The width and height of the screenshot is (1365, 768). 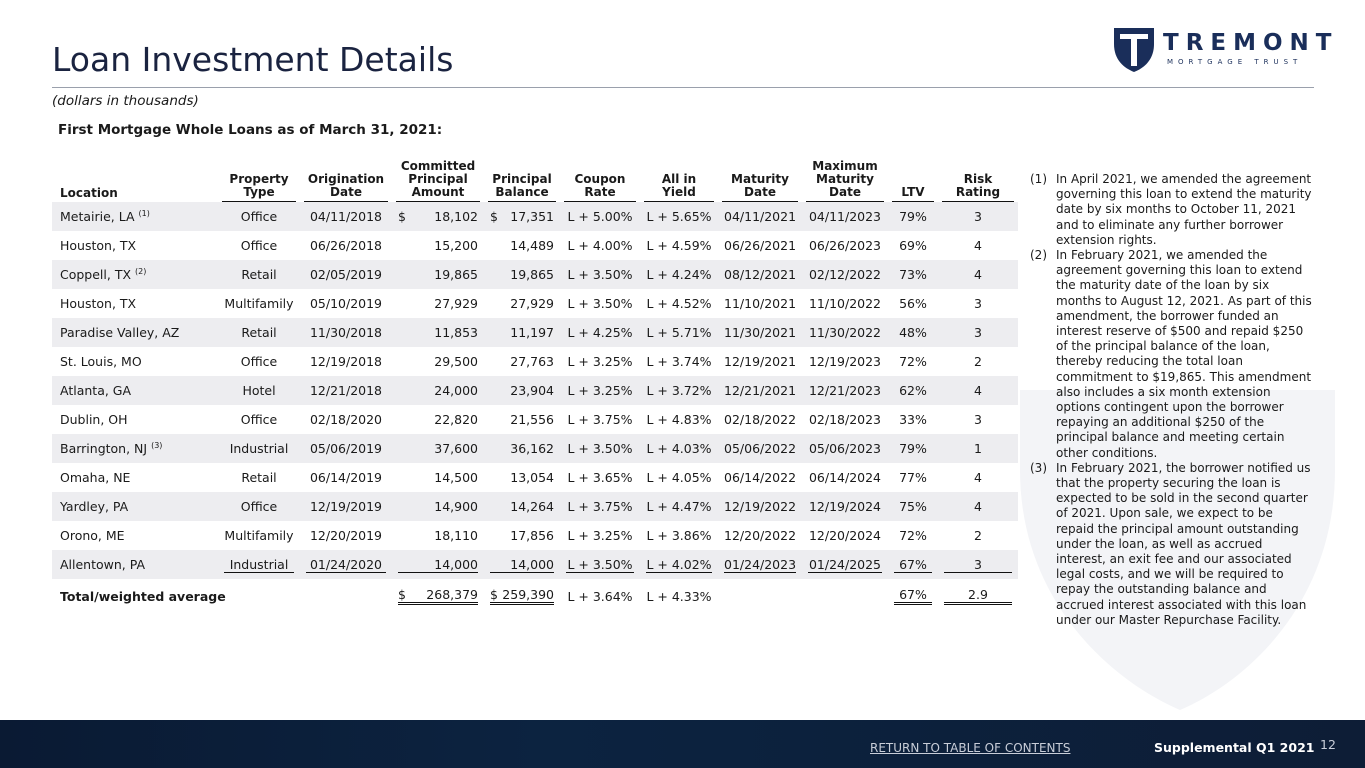 I want to click on cell-text: Hotel, so click(x=259, y=390).